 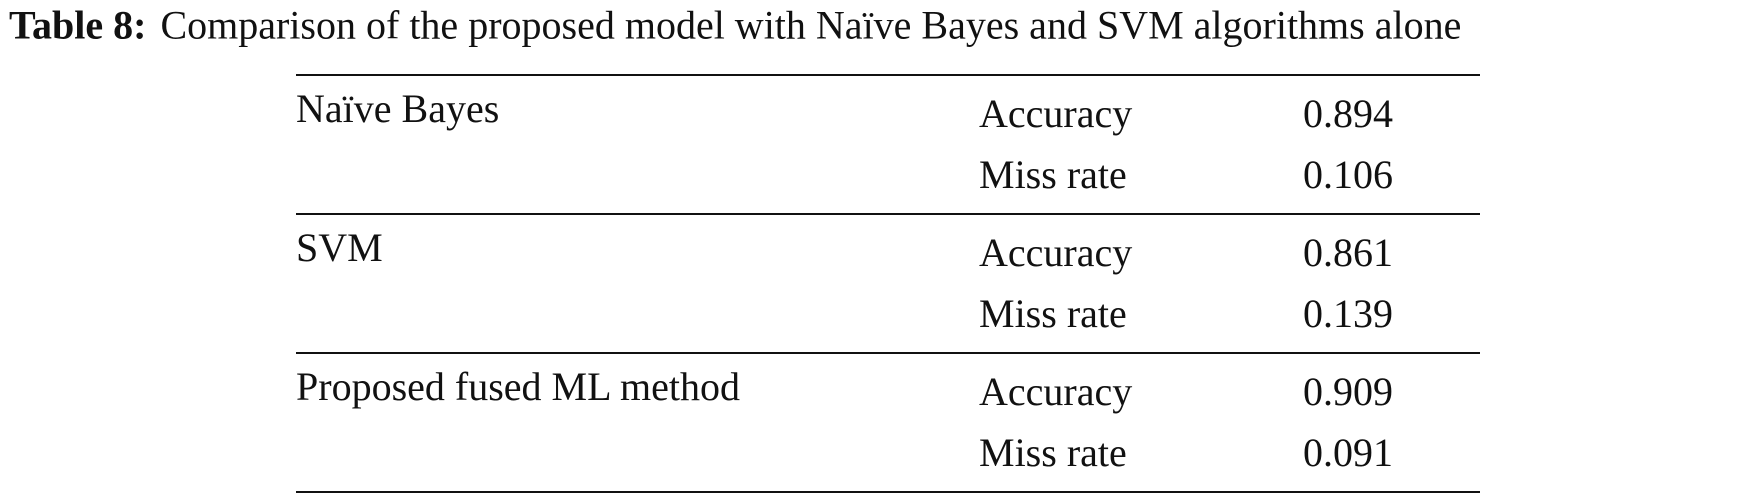 What do you see at coordinates (339, 247) in the screenshot?
I see `model-name: SVM` at bounding box center [339, 247].